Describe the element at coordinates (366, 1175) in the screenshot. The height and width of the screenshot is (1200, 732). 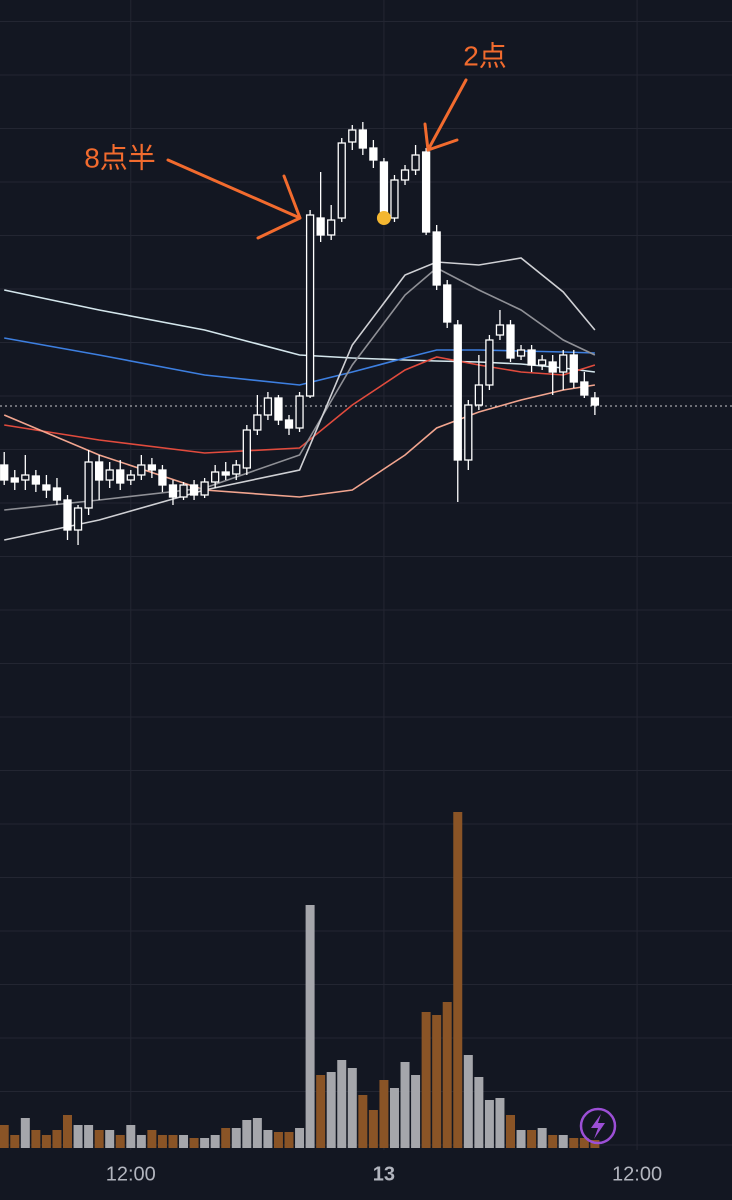
I see `axis-band` at that location.